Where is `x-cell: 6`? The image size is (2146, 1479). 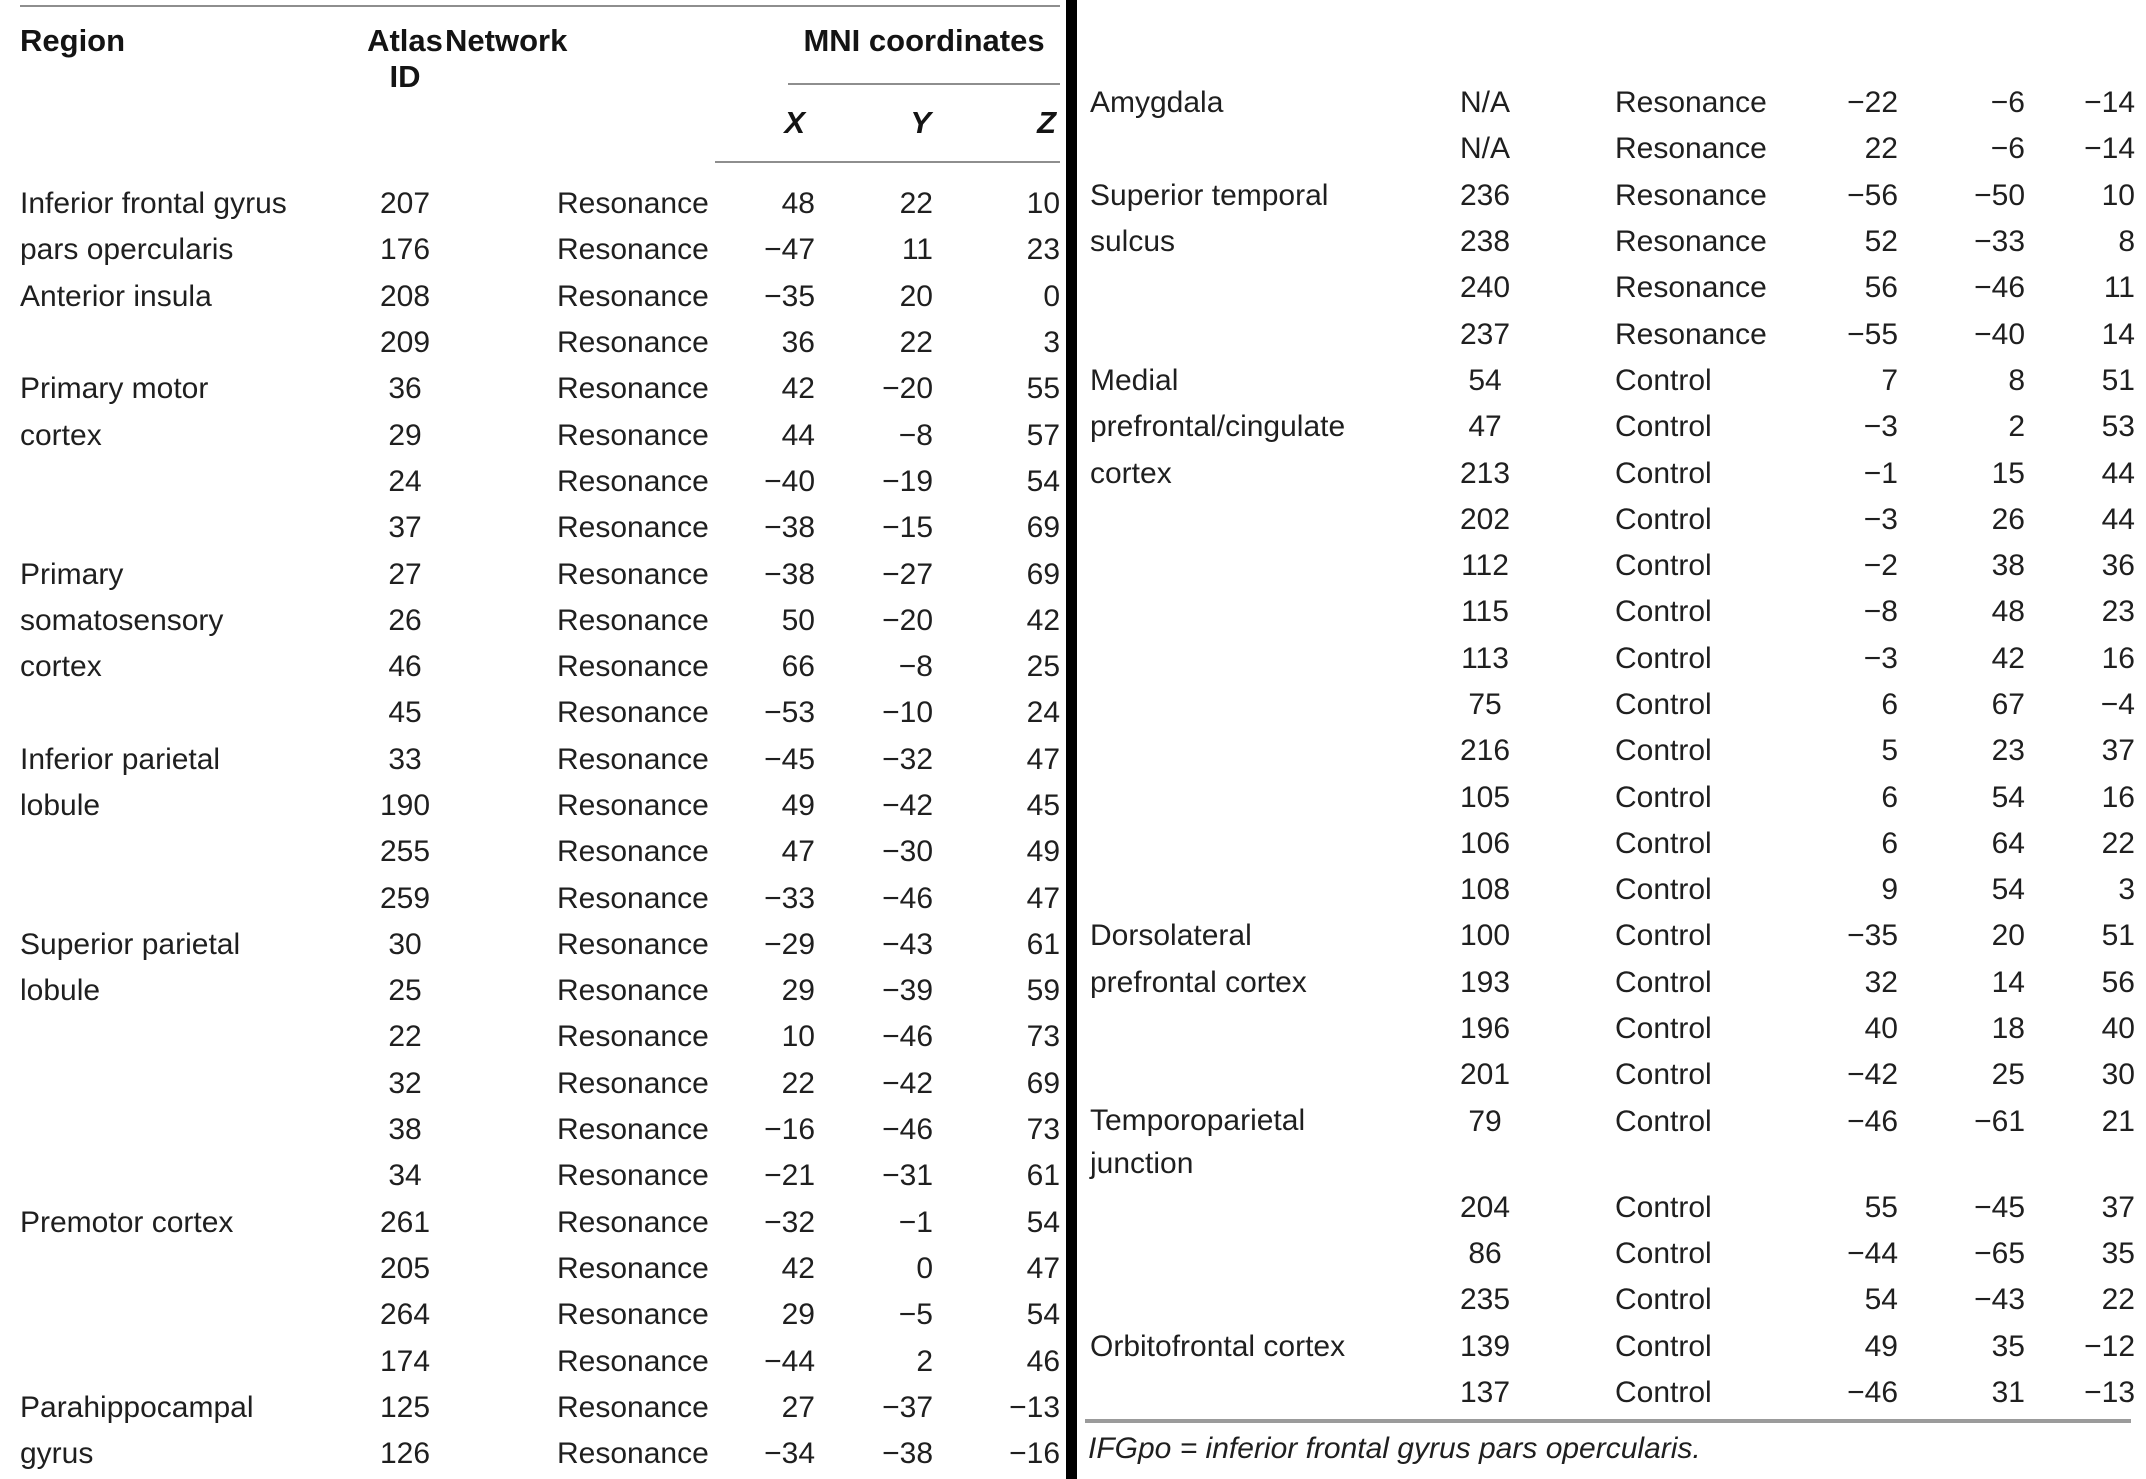
x-cell: 6 is located at coordinates (1889, 797).